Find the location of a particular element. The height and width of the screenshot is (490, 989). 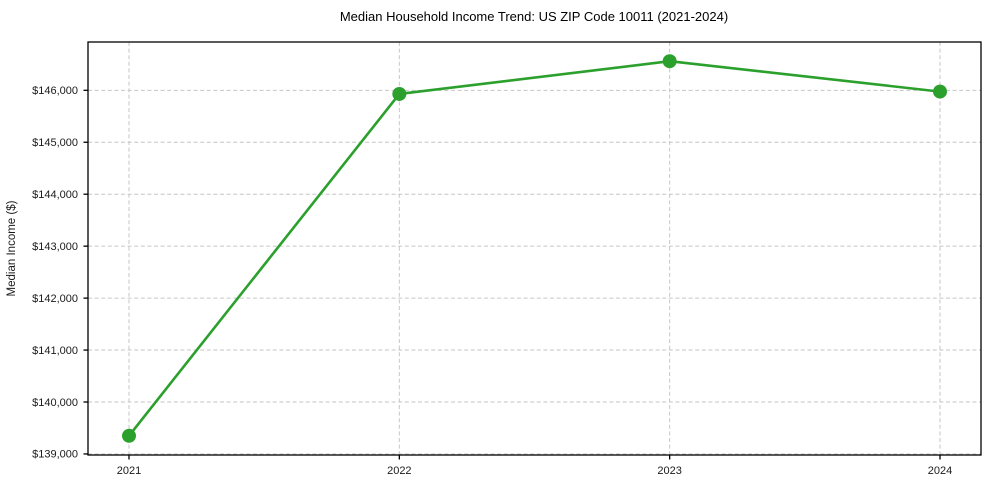

data-point-2023 is located at coordinates (669, 61).